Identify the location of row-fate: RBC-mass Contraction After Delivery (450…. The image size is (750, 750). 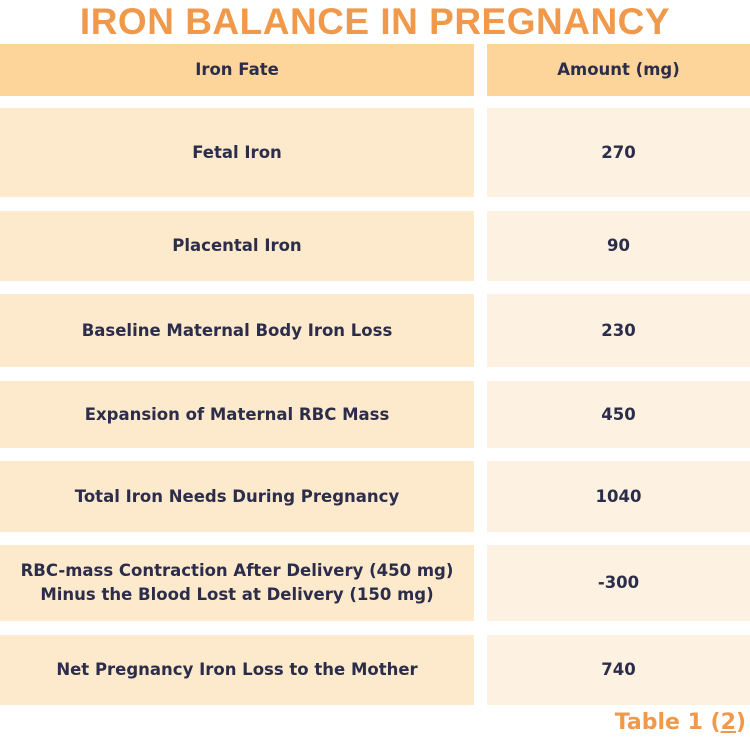
(237, 583).